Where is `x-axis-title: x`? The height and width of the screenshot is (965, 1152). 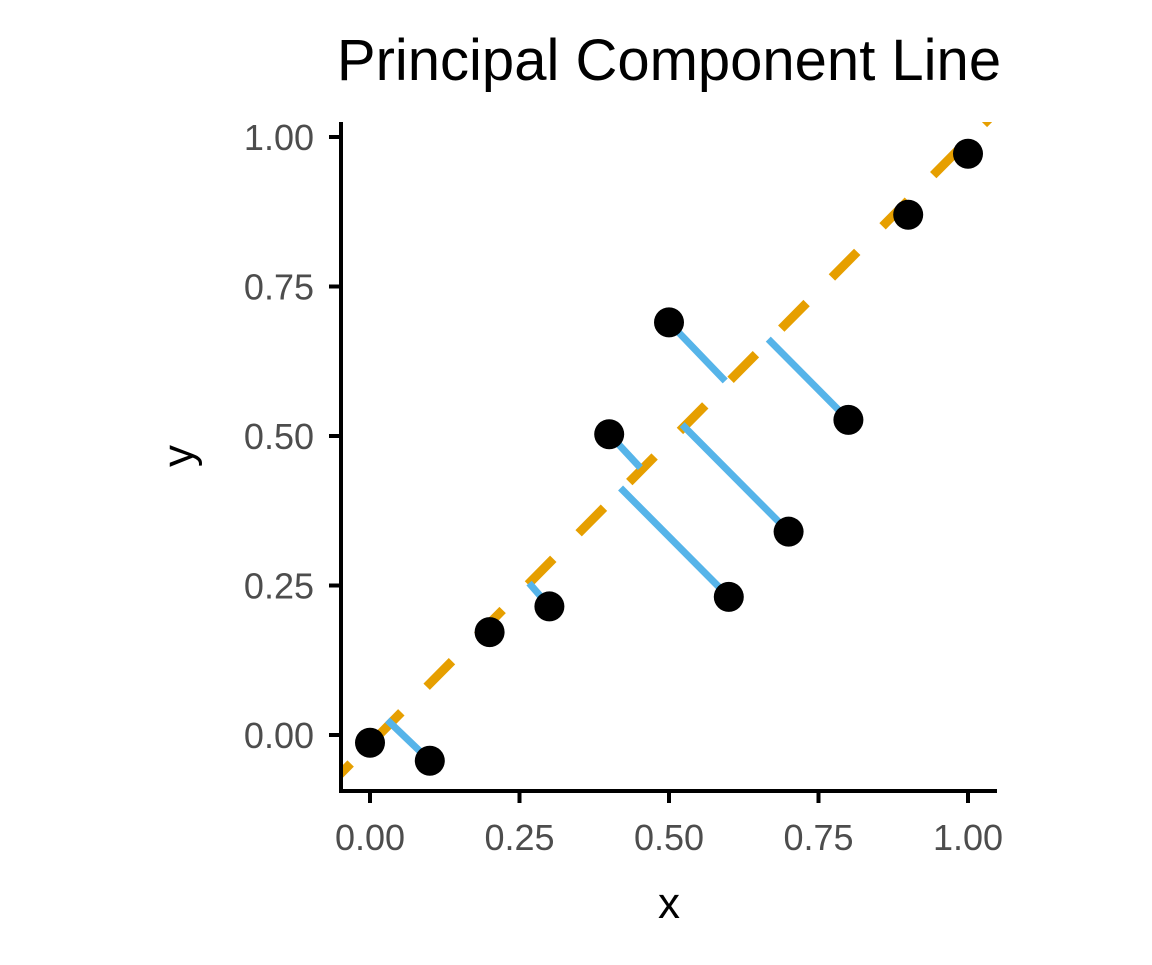 x-axis-title: x is located at coordinates (669, 903).